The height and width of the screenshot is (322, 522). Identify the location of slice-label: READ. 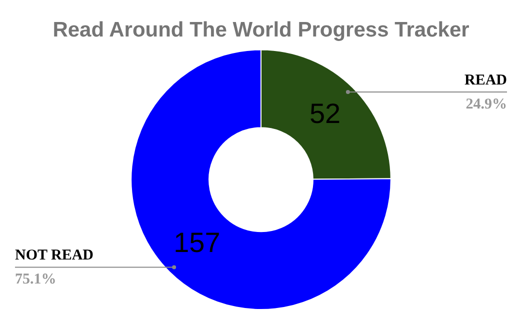
(486, 80).